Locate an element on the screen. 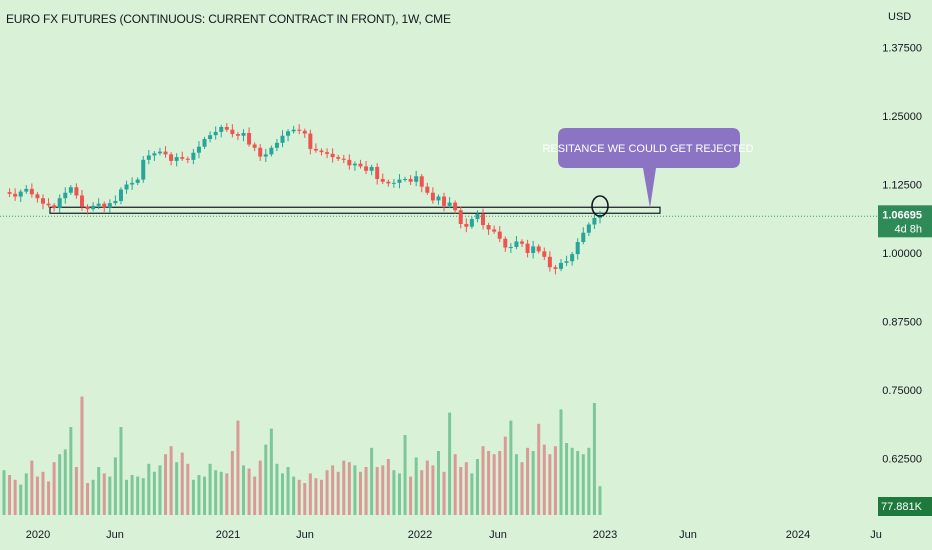 Image resolution: width=932 pixels, height=550 pixels. y-tick-label: 1.25000 is located at coordinates (902, 117).